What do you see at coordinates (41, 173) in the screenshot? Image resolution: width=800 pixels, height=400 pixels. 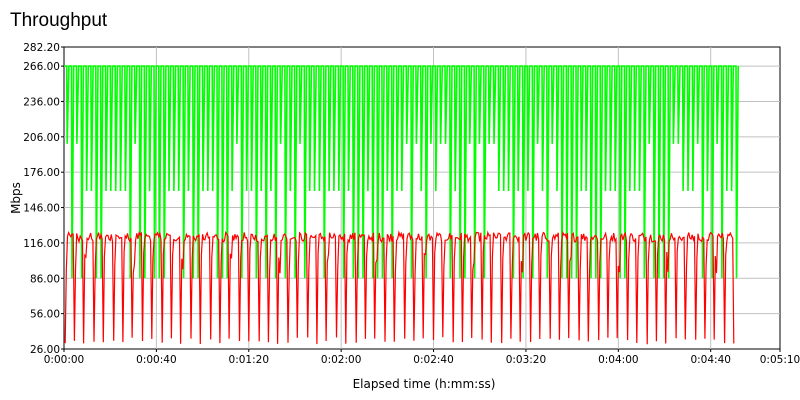 I see `y-tick-label: 176.00` at bounding box center [41, 173].